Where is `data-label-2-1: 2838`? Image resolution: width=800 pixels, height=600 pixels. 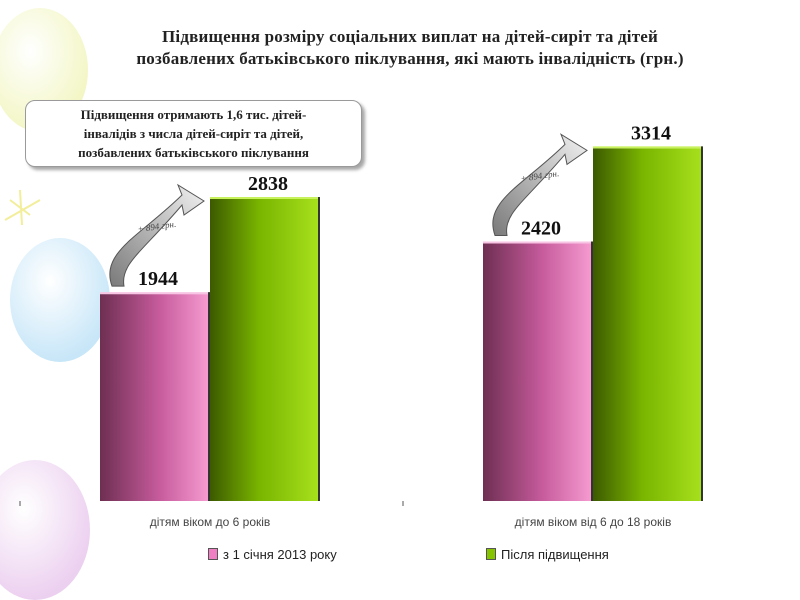
data-label-2-1: 2838 is located at coordinates (268, 184).